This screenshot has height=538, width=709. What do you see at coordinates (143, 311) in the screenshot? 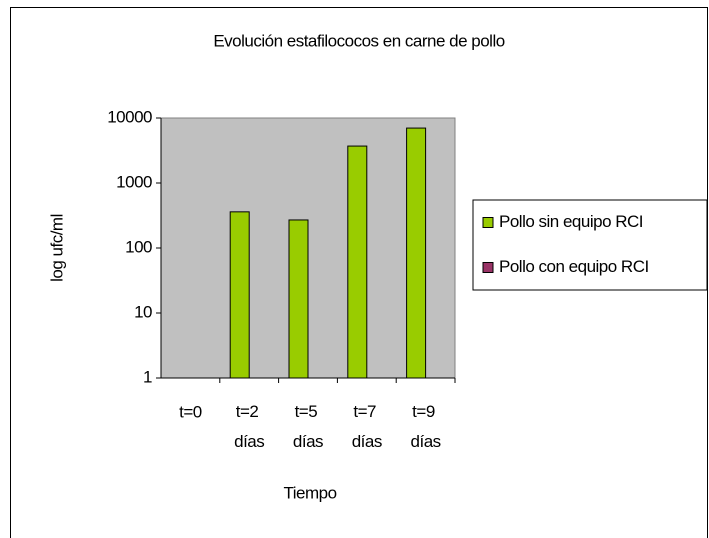
I see `y-tick-label: 10` at bounding box center [143, 311].